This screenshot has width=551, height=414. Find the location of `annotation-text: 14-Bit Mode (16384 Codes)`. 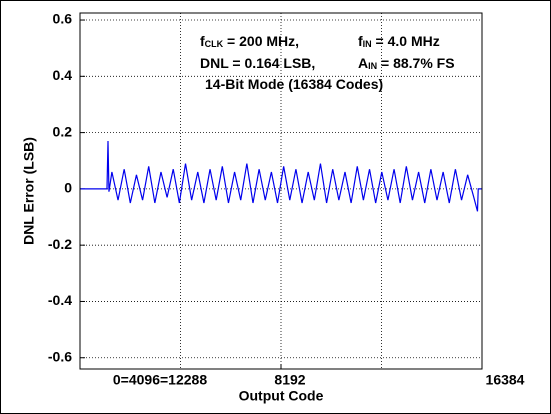

annotation-text: 14-Bit Mode (16384 Codes) is located at coordinates (294, 84).